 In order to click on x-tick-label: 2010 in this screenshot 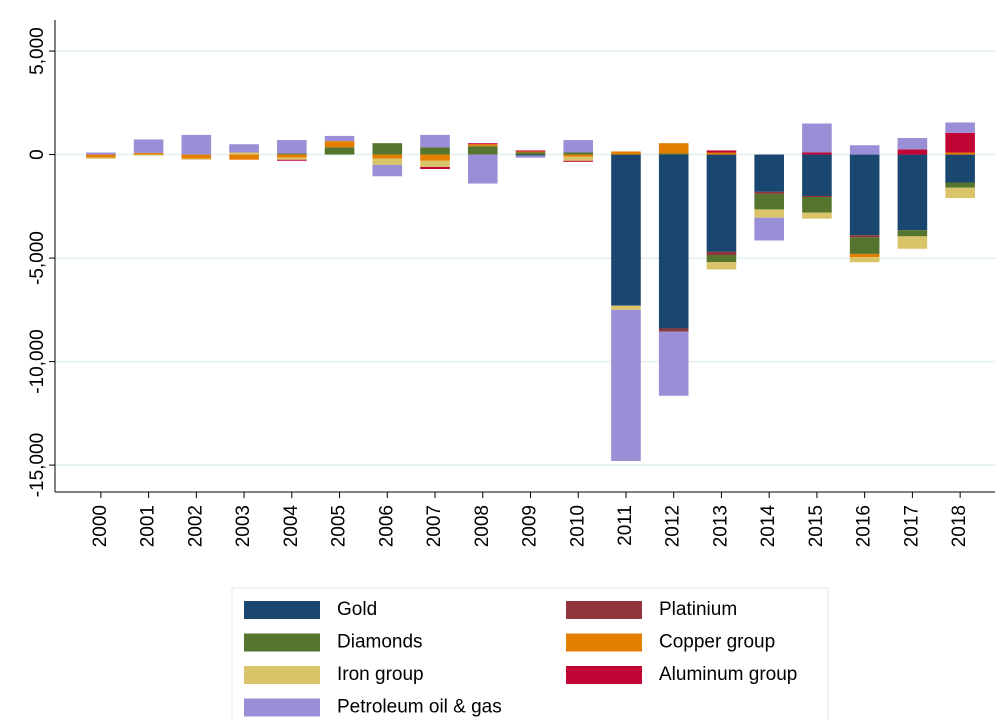, I will do `click(577, 526)`.